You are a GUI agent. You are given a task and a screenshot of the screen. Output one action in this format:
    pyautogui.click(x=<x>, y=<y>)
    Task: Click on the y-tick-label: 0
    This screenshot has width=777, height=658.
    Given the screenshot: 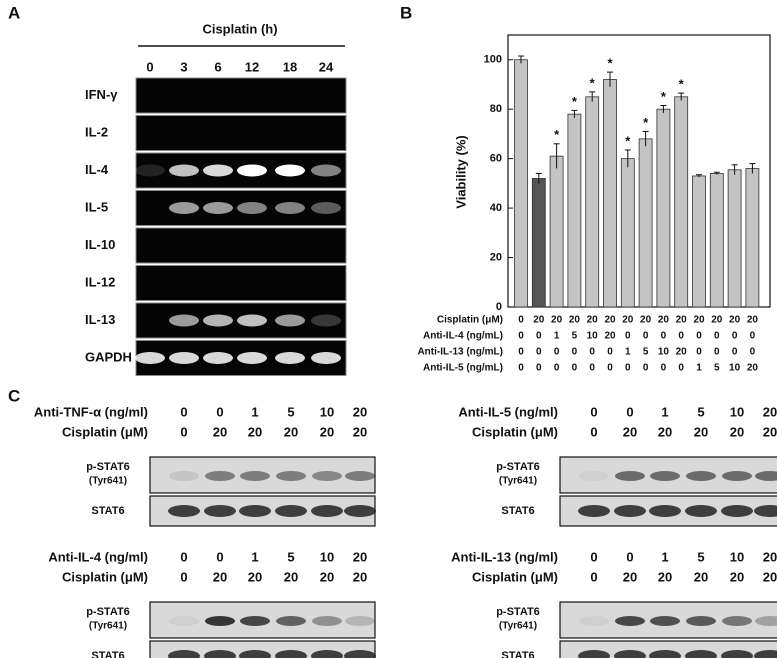 What is the action you would take?
    pyautogui.click(x=499, y=307)
    